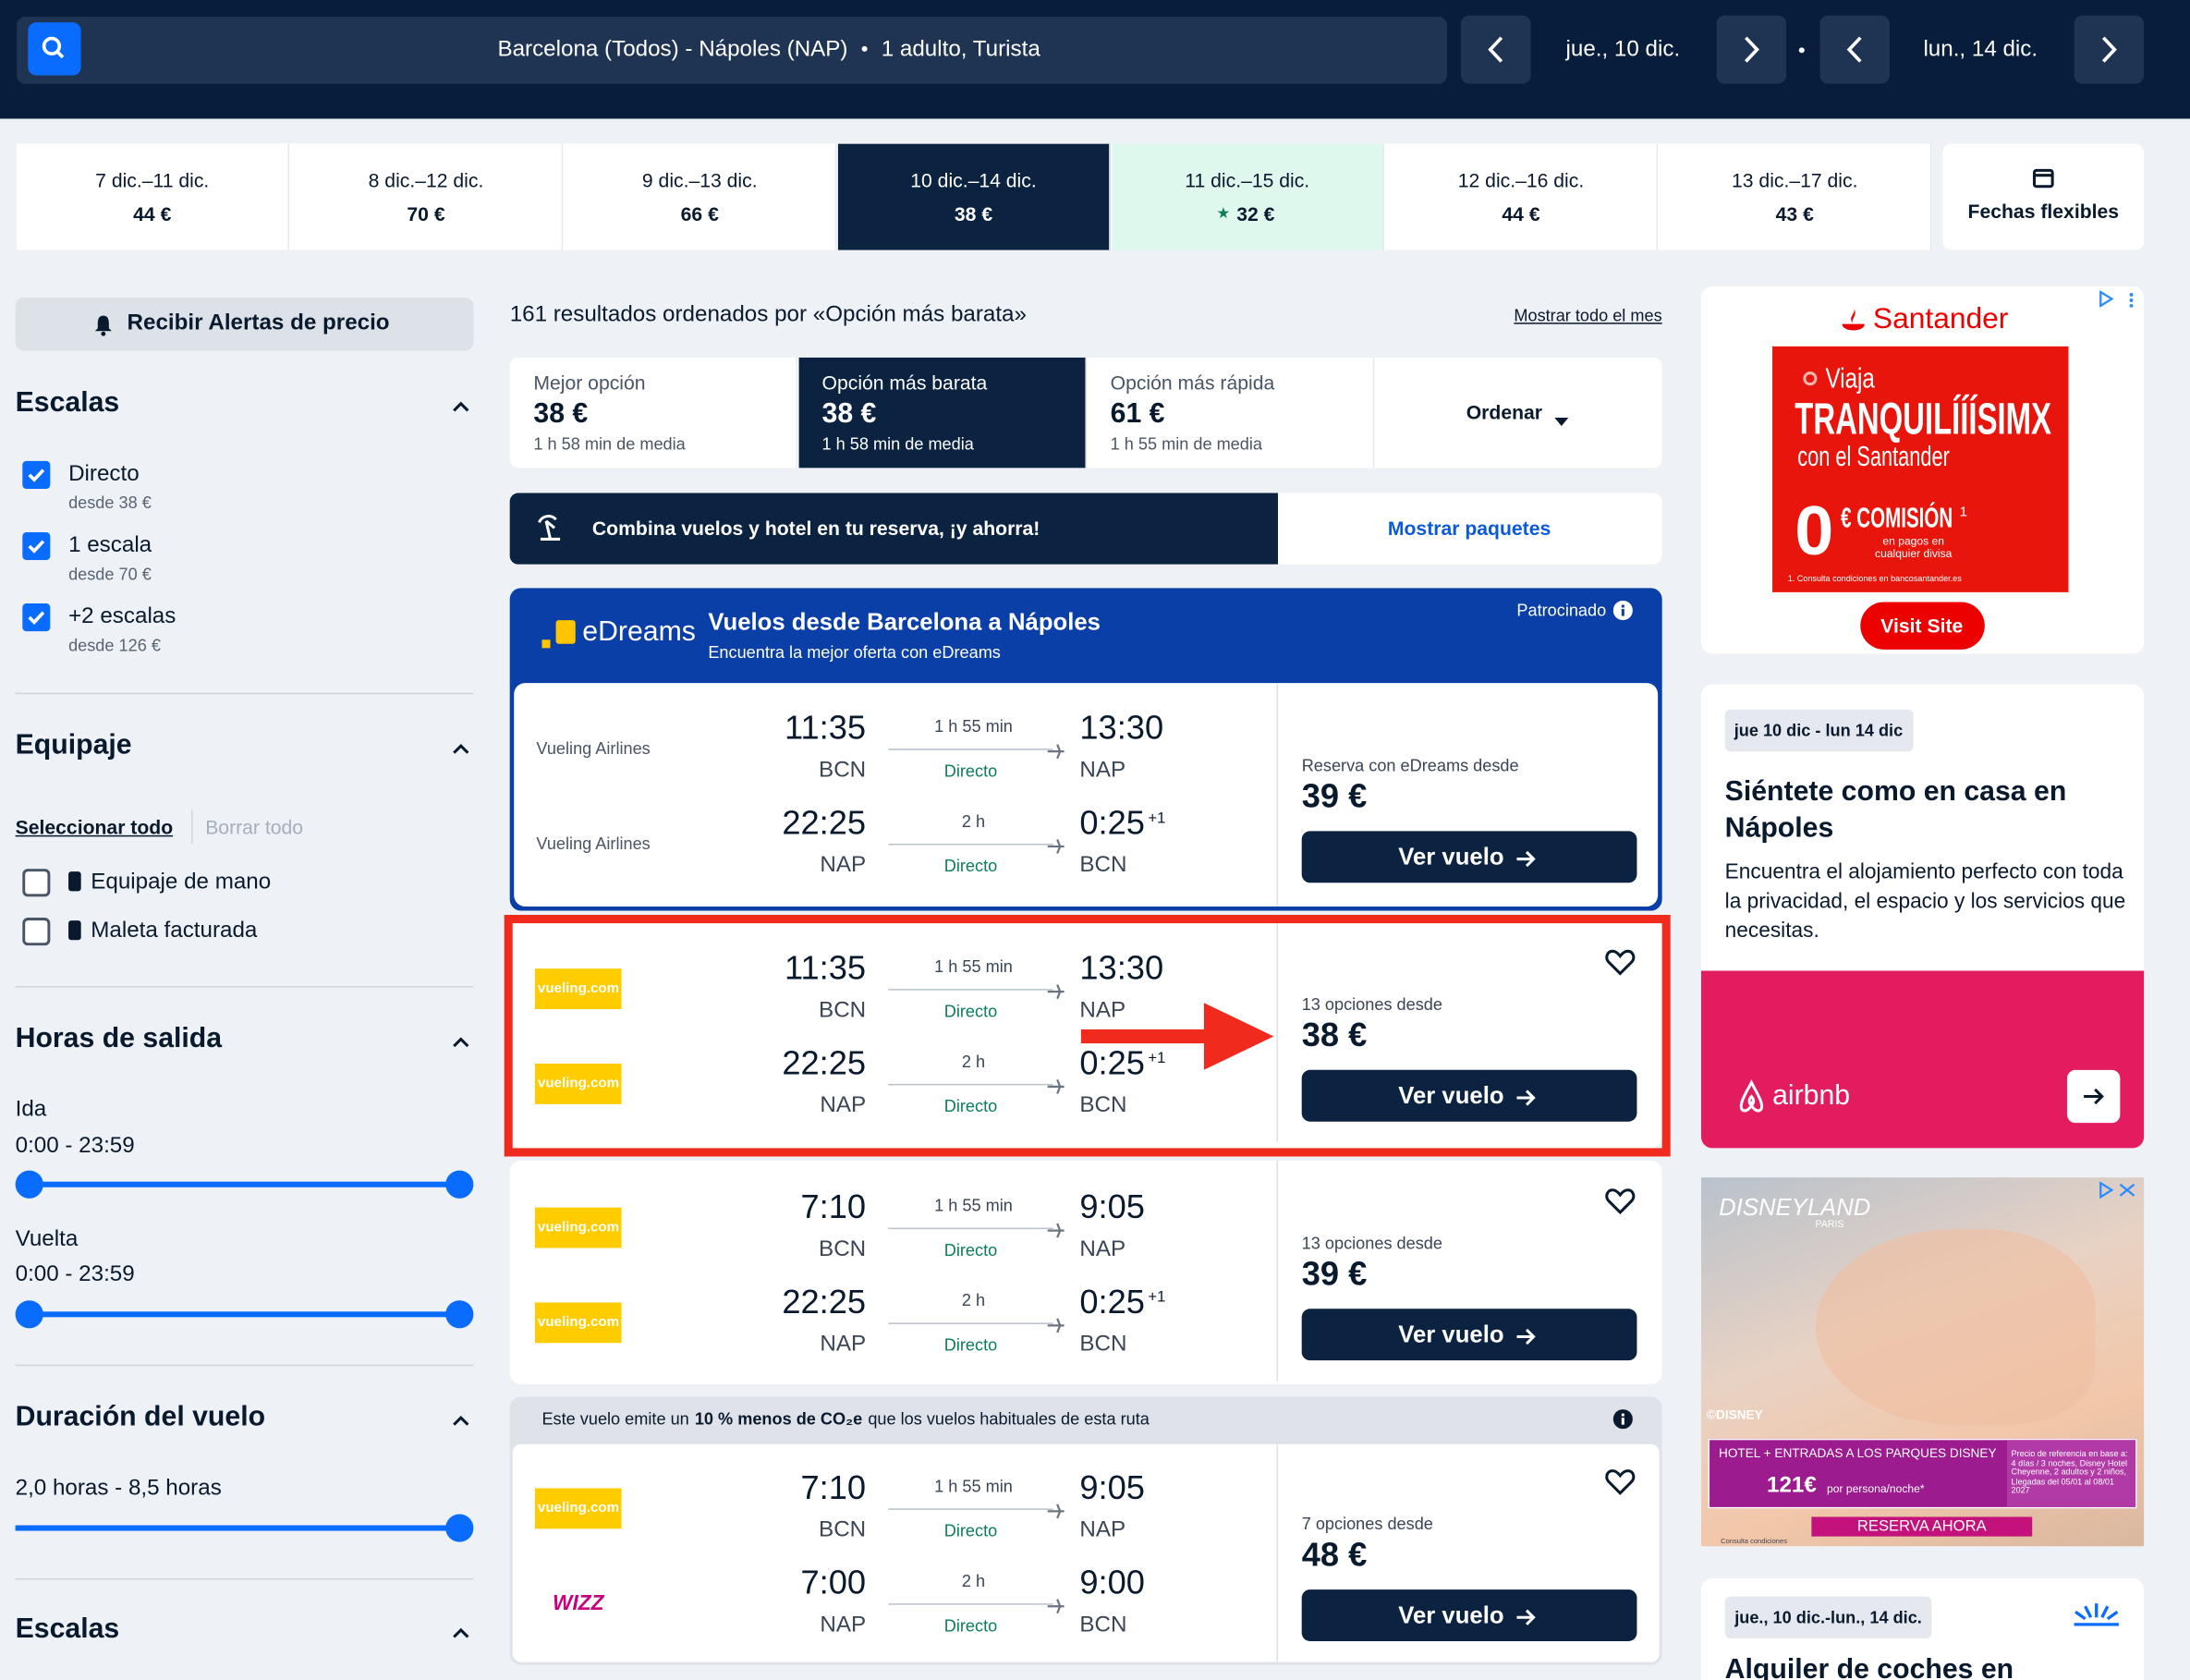  I want to click on price-divider, so click(1278, 1551).